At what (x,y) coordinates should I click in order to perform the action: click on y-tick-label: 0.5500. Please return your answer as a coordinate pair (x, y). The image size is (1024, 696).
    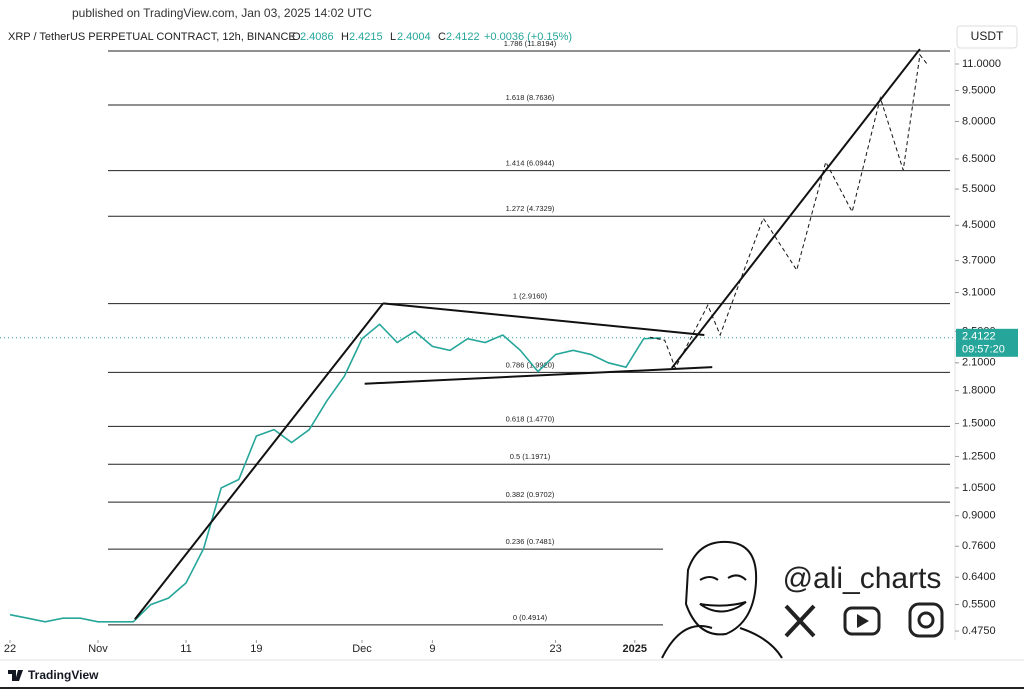
    Looking at the image, I should click on (979, 604).